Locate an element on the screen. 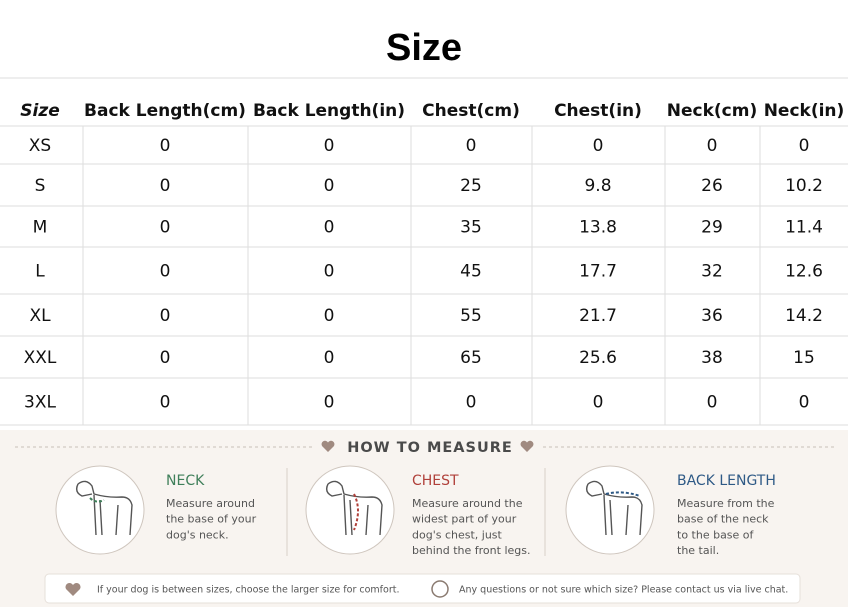 This screenshot has width=848, height=607. table-cell: 35 is located at coordinates (471, 228).